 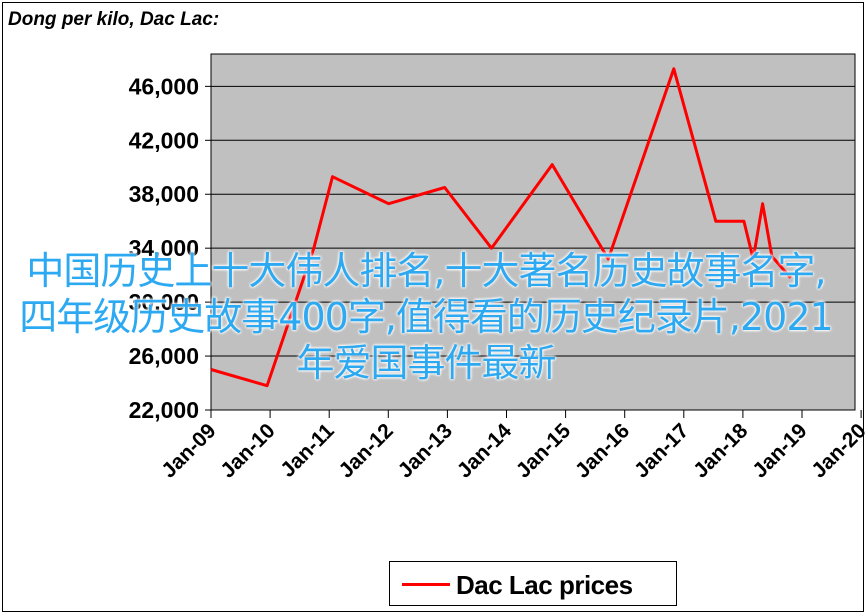 I want to click on x-tick-label: Jan-14, so click(x=485, y=451).